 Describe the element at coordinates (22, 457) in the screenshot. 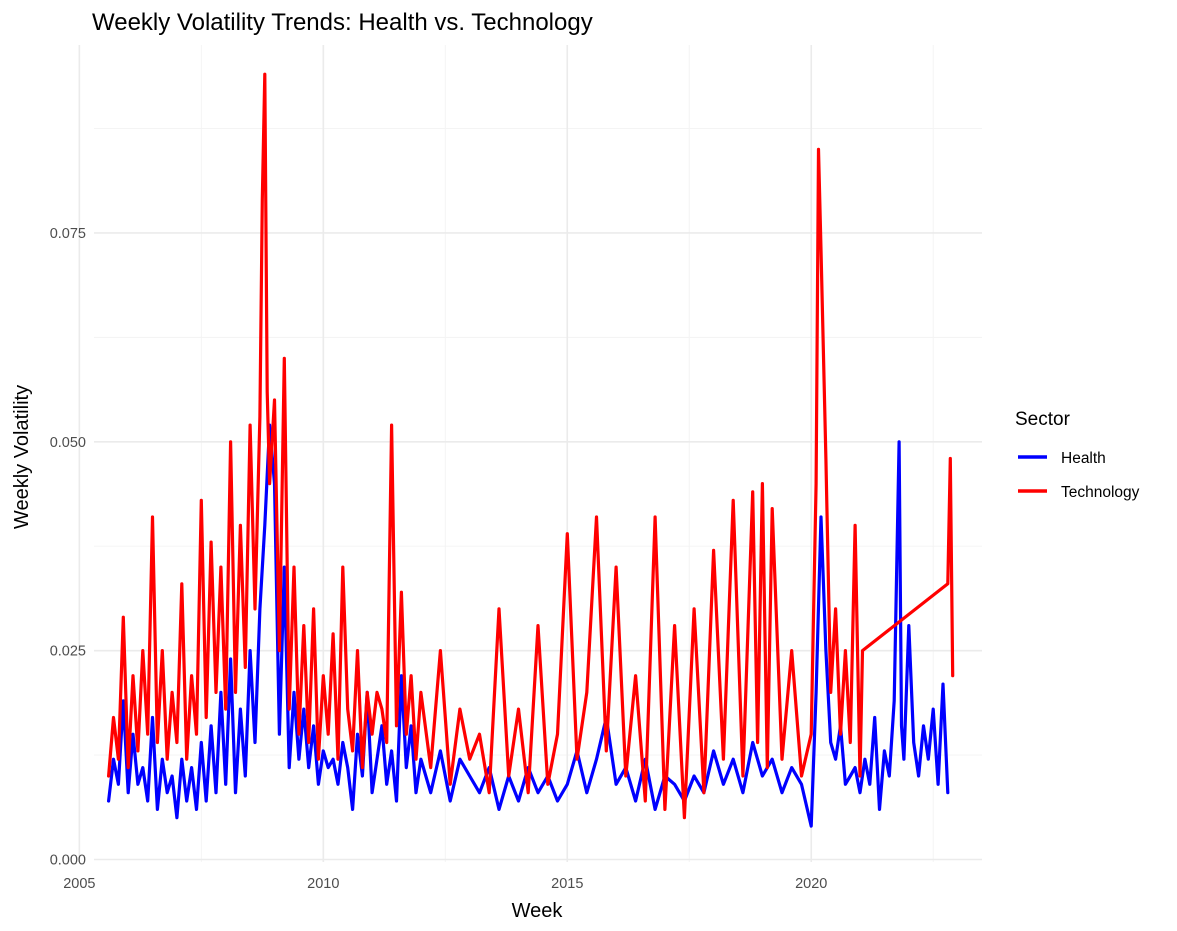

I see `y-axis-title: Weekly Volatility` at that location.